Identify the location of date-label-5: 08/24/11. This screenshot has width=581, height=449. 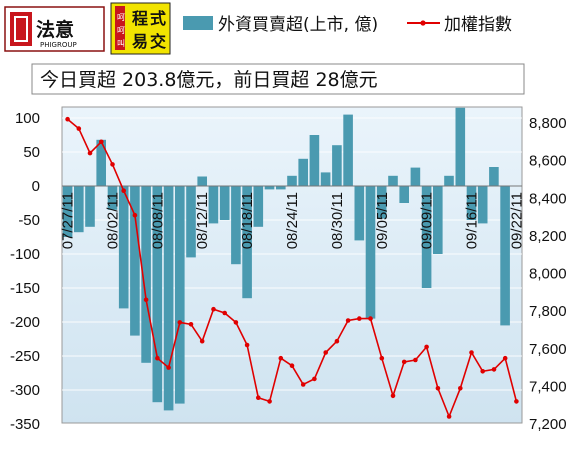
(292, 220).